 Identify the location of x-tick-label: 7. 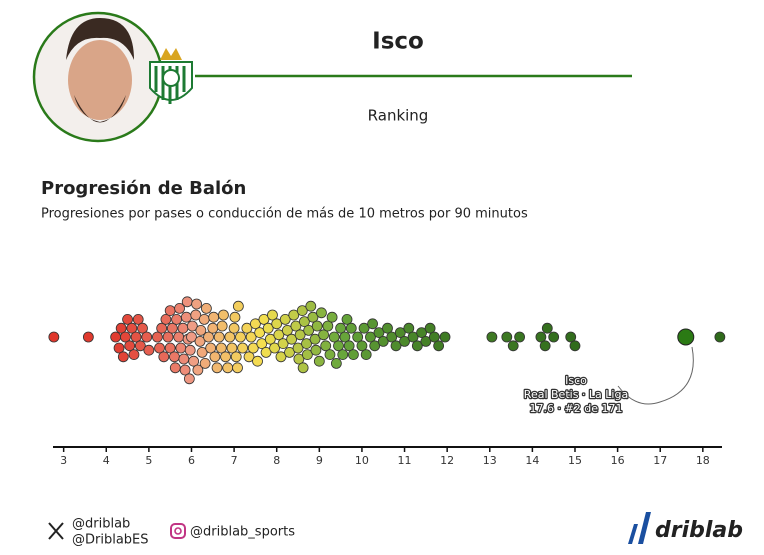
(234, 460).